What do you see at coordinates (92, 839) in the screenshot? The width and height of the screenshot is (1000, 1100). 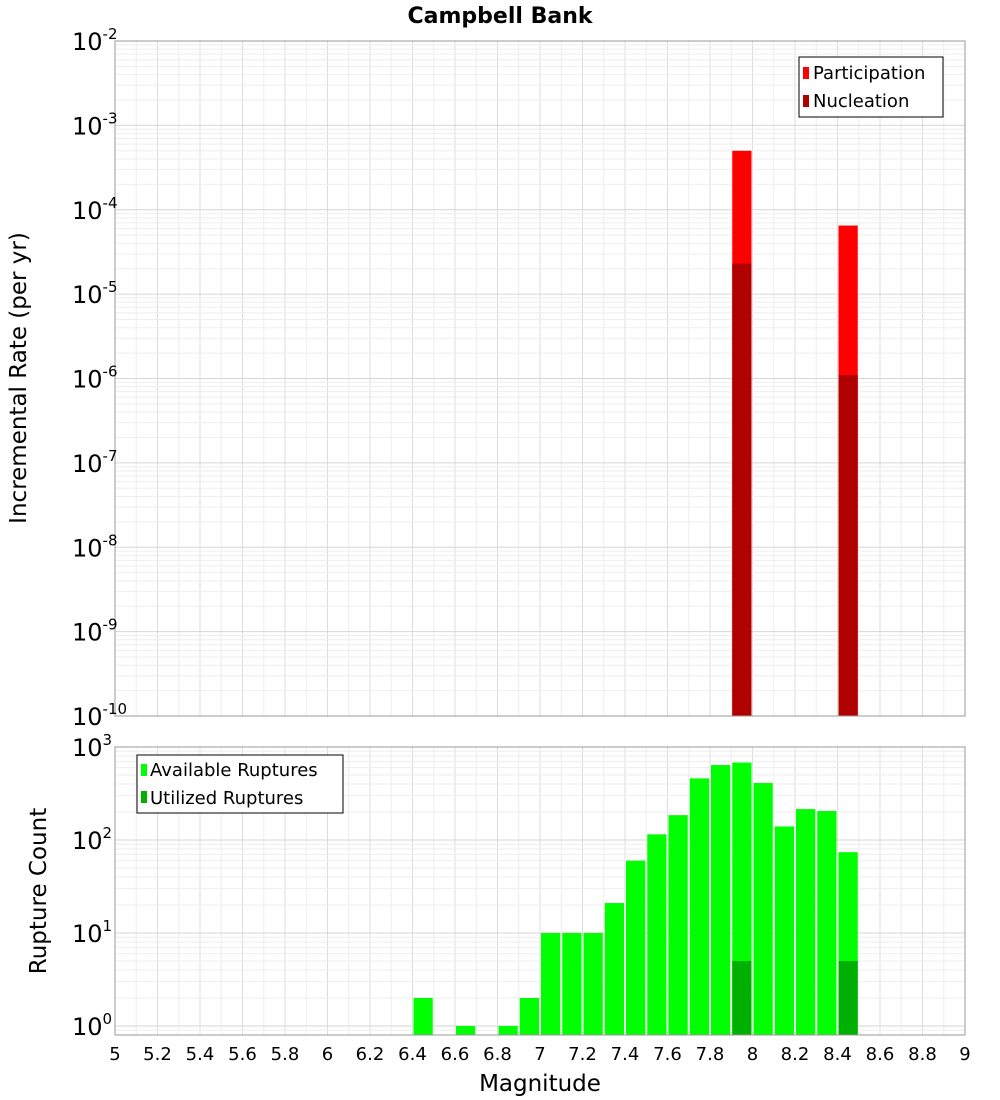 I see `count-y-tick-label: 10²` at bounding box center [92, 839].